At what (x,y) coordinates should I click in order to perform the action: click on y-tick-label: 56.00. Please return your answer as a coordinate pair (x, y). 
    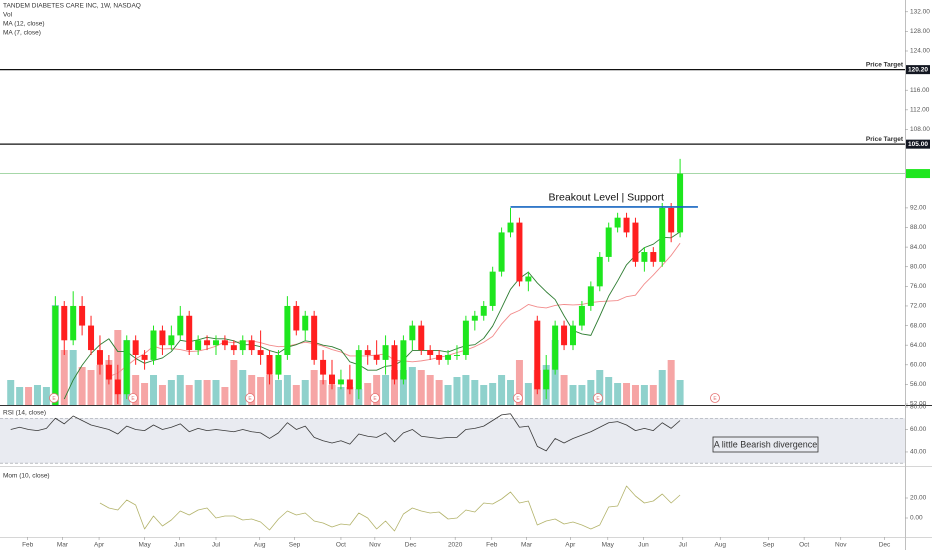
    Looking at the image, I should click on (918, 384).